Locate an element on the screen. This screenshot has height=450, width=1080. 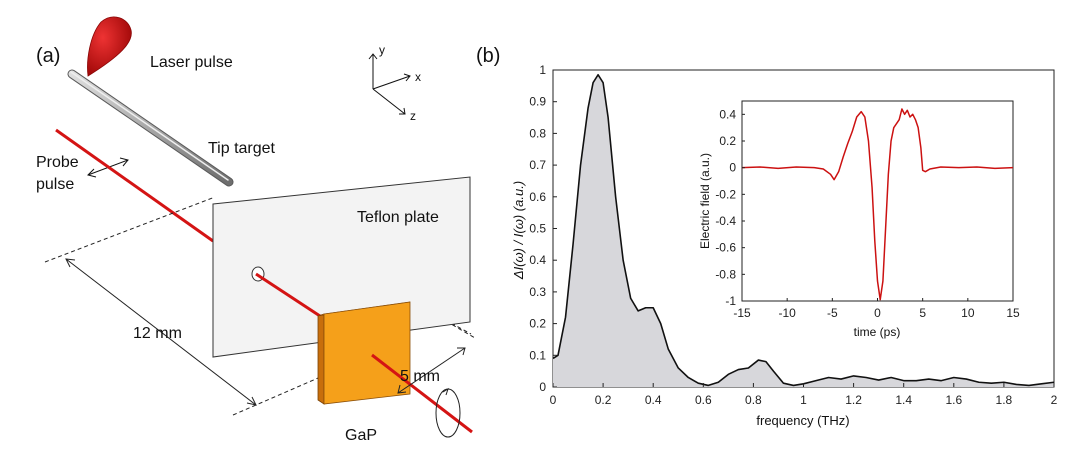
inset-x-tick-label: 0 is located at coordinates (877, 313).